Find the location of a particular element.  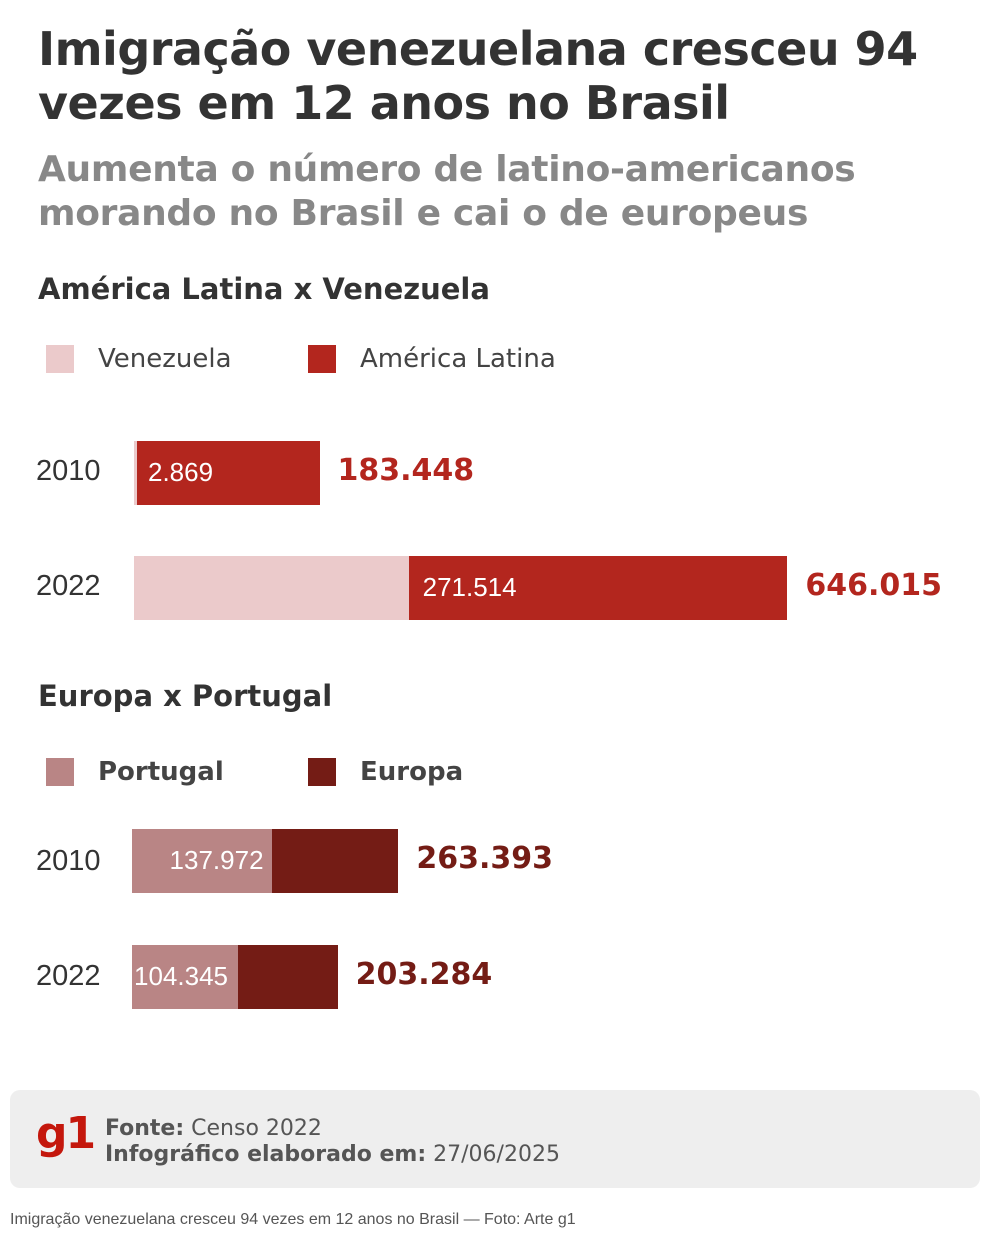

bar-label-latam-2010: 2.869 is located at coordinates (181, 472).